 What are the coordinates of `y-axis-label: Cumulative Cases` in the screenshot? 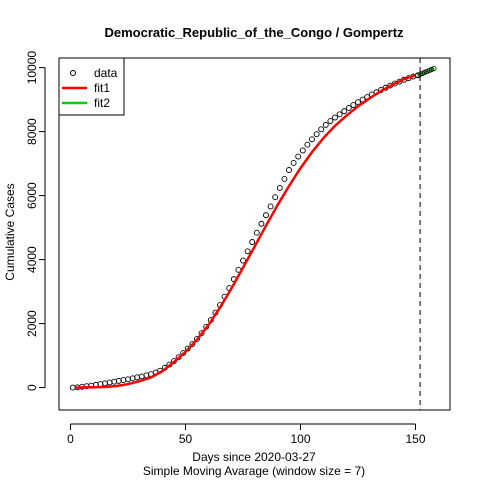 It's located at (10, 231).